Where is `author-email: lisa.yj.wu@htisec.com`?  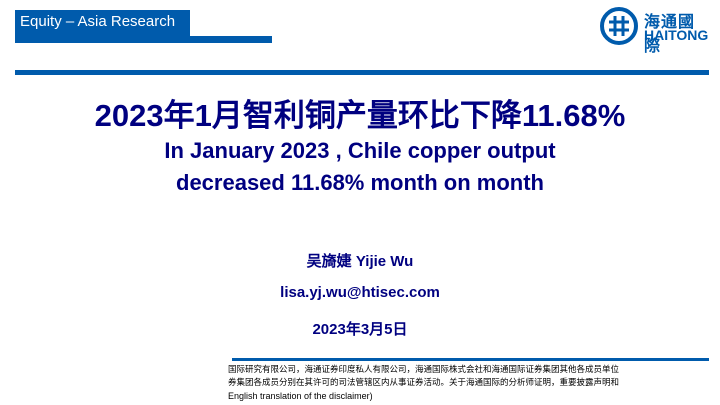
author-email: lisa.yj.wu@htisec.com is located at coordinates (360, 292).